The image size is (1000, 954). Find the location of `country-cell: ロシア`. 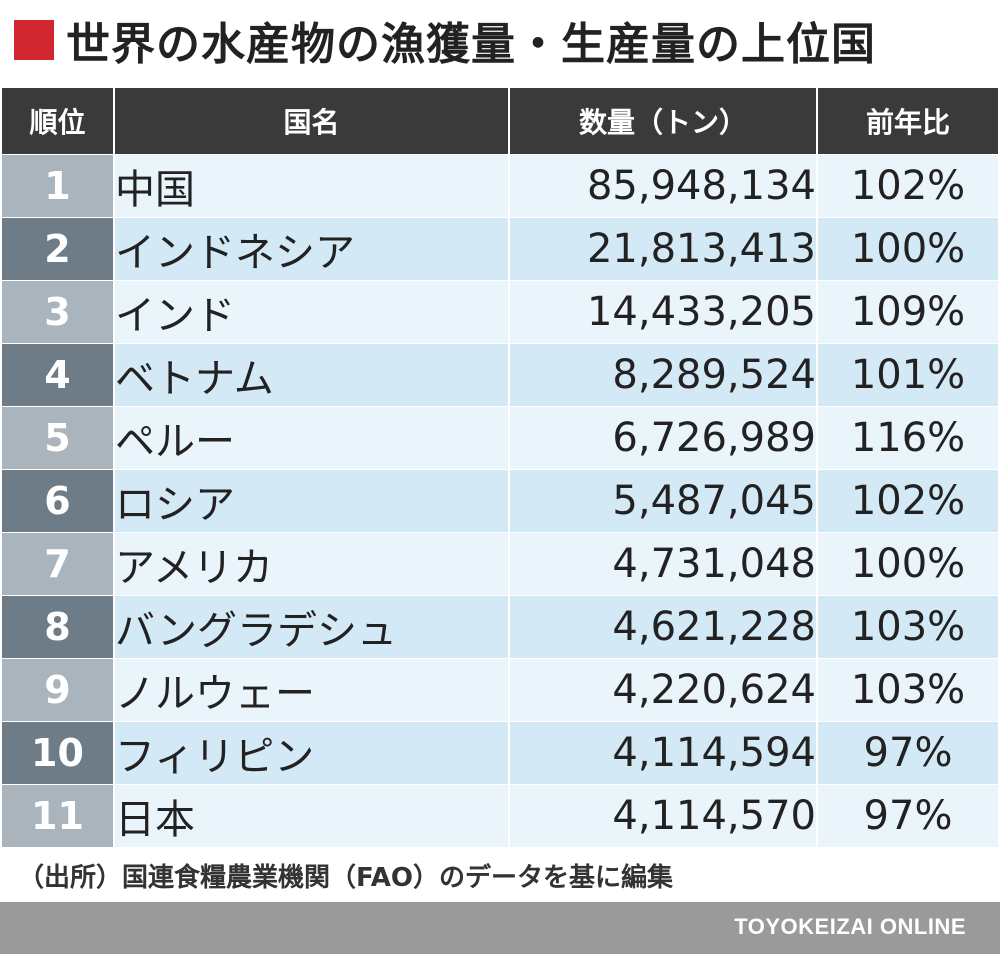

country-cell: ロシア is located at coordinates (311, 501).